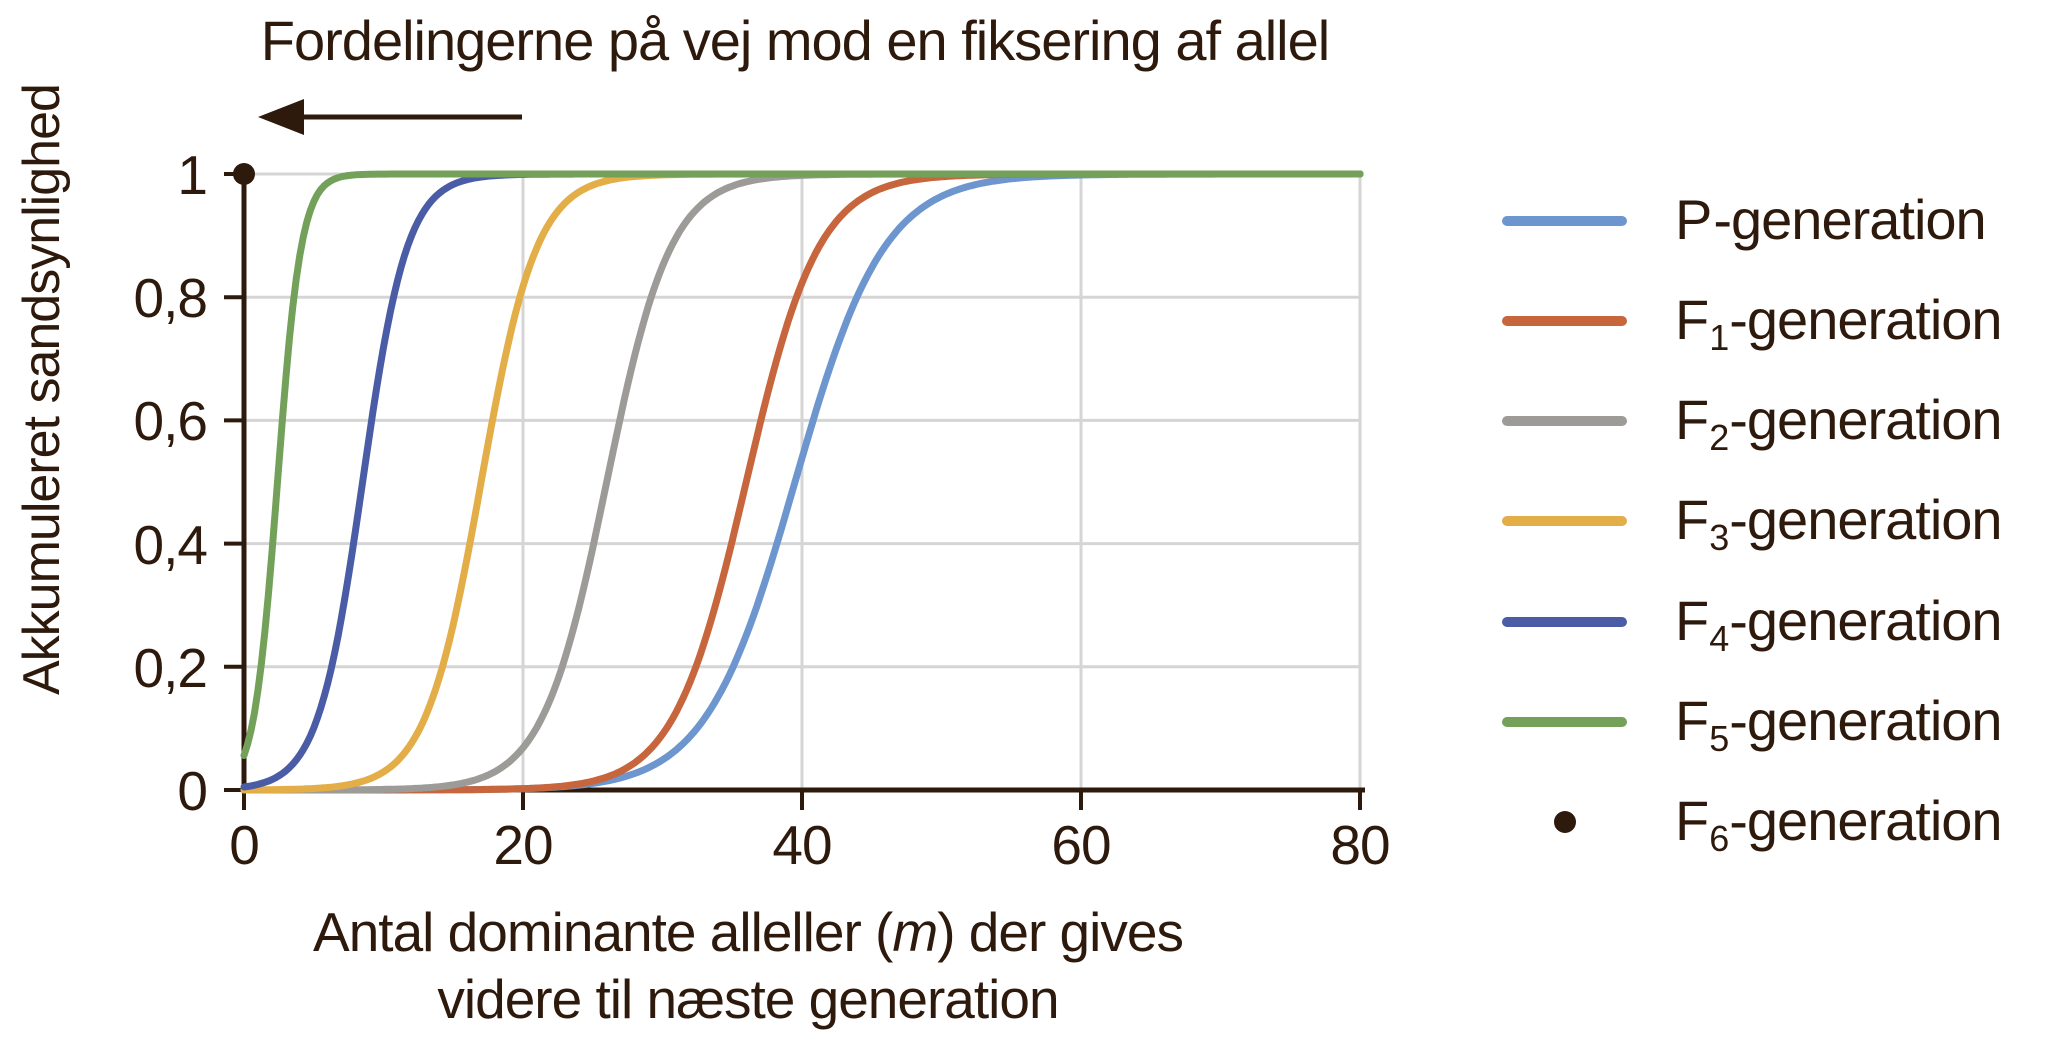 This screenshot has height=1057, width=2048. I want to click on x-axis-title-text: ) der gives, so click(1060, 932).